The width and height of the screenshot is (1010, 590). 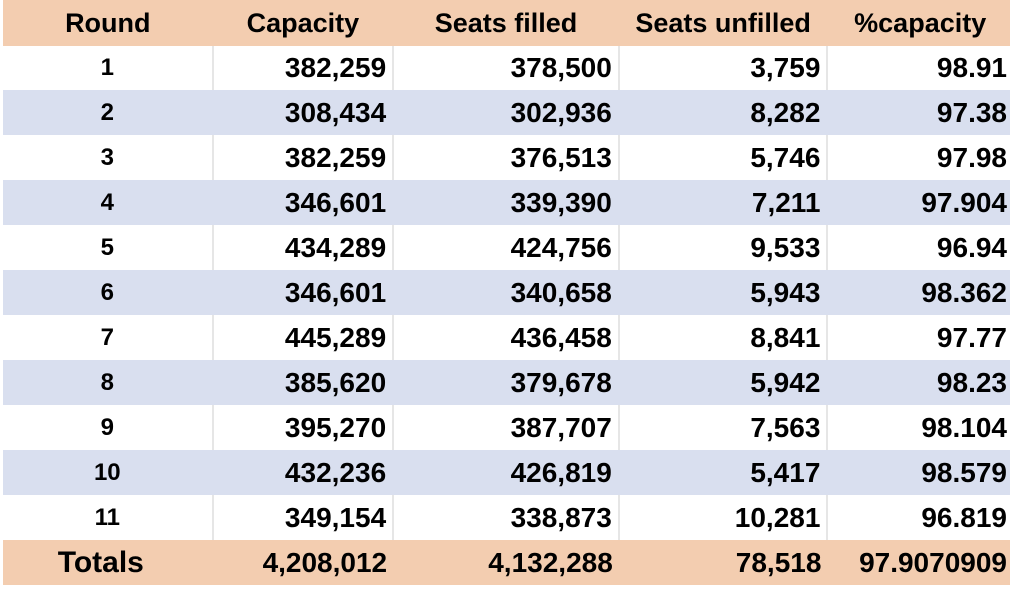 I want to click on cell-round: 6, so click(x=107, y=292).